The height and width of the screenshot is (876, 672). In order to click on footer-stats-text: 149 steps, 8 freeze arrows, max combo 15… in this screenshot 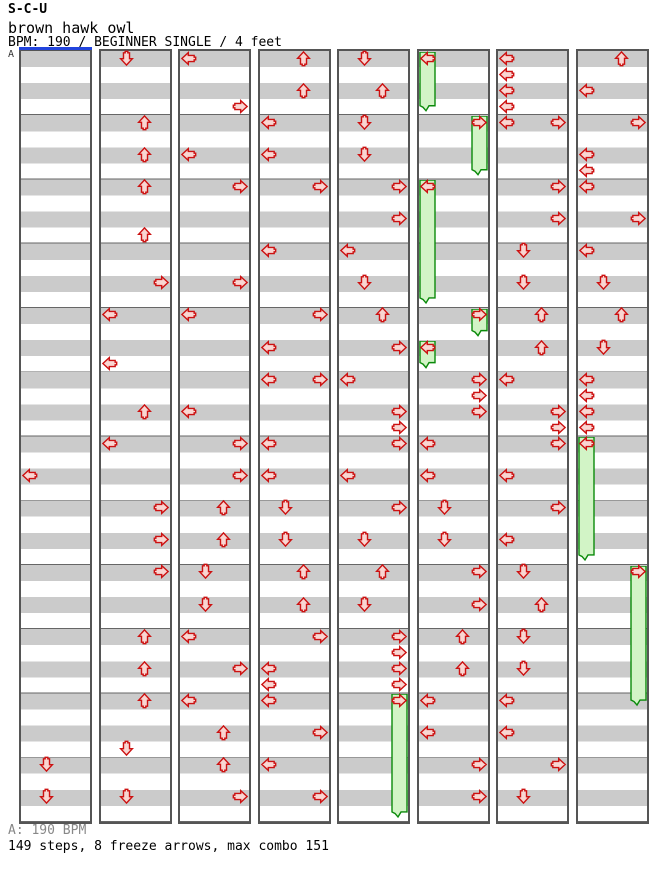, I will do `click(168, 846)`.